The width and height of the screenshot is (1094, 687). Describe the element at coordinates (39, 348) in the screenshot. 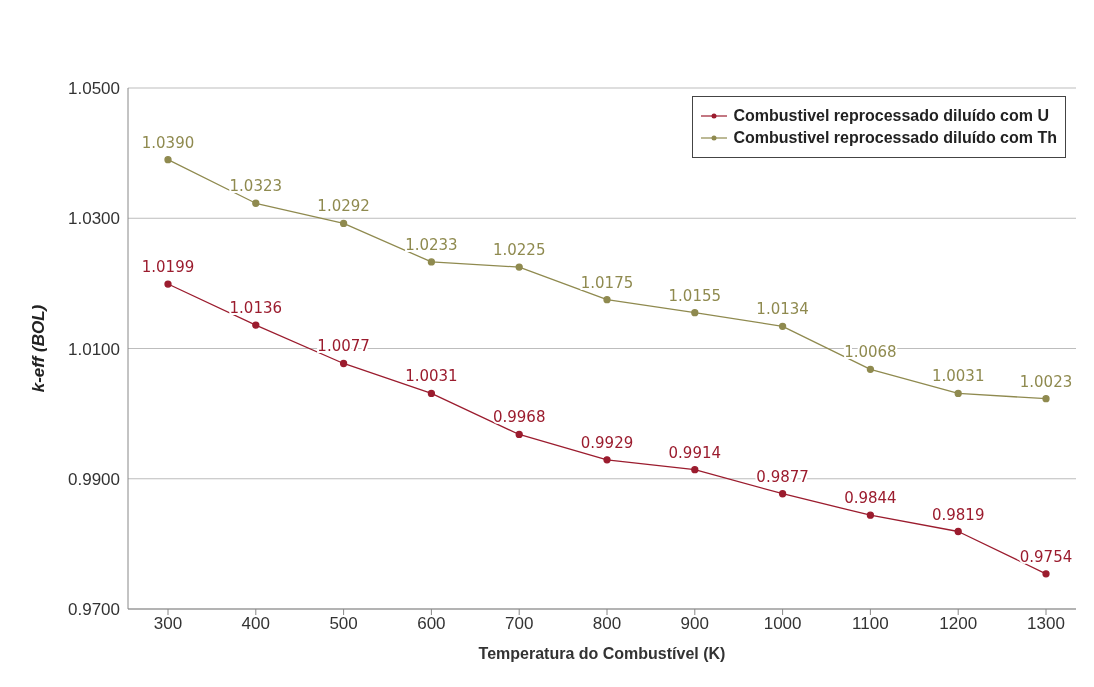

I see `y-axis-title: k-eff (BOL)` at that location.